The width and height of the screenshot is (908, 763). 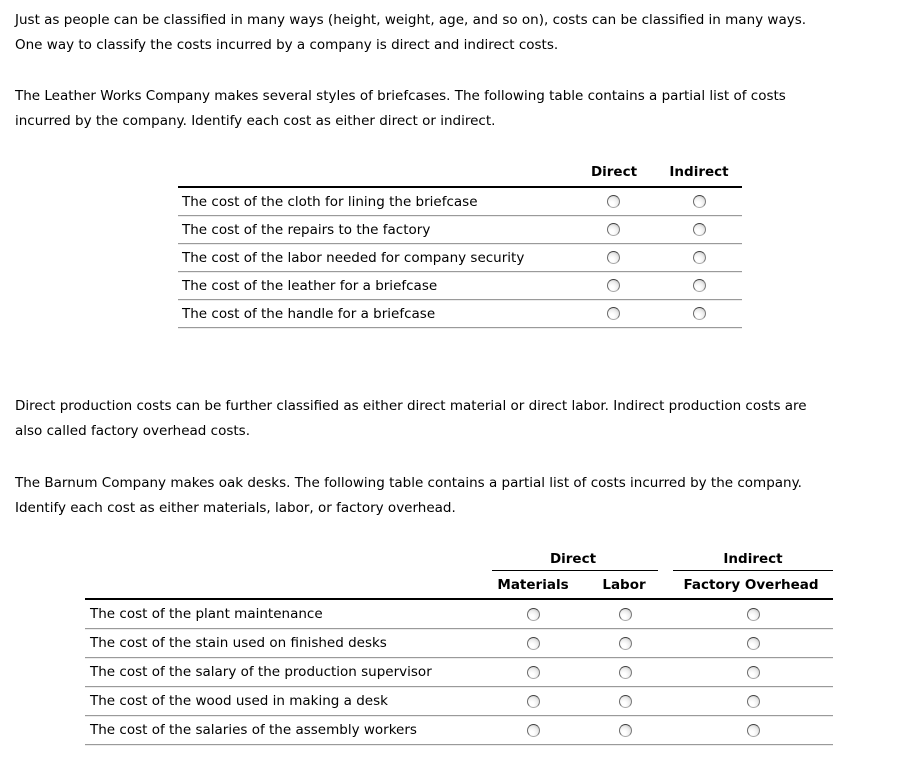 I want to click on table-row: The cost of the handle for a briefcase, so click(x=460, y=314).